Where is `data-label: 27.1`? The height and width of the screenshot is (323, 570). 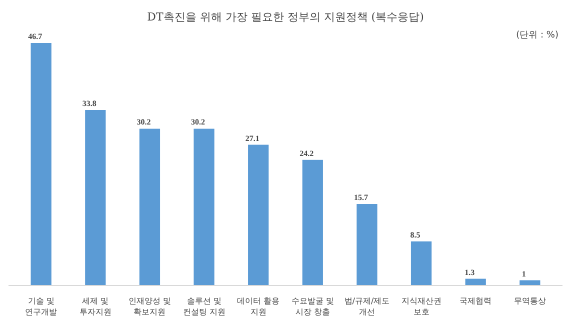
data-label: 27.1 is located at coordinates (252, 138).